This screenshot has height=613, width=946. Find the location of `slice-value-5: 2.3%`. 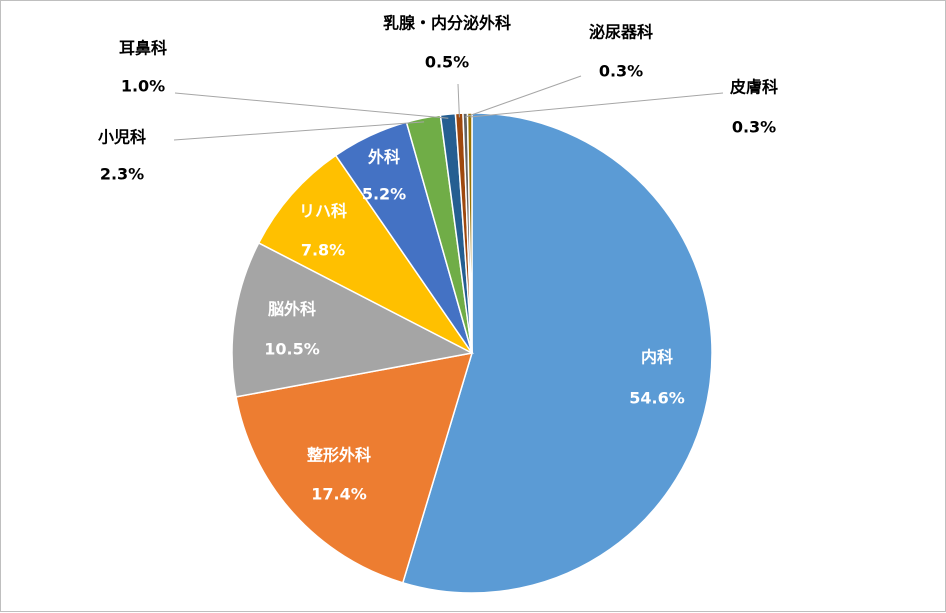

slice-value-5: 2.3% is located at coordinates (122, 174).